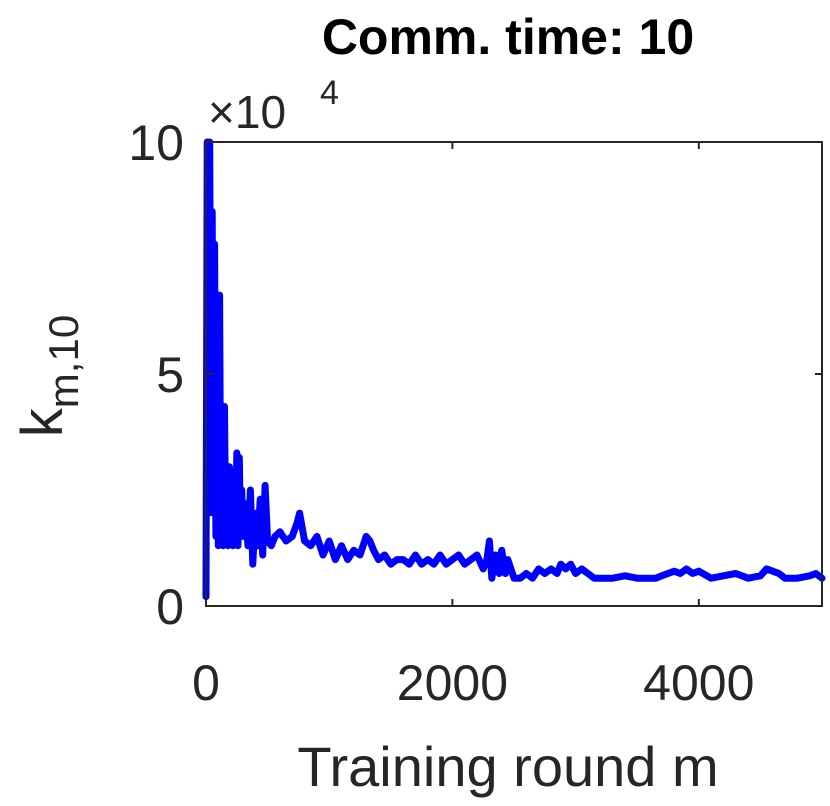  I want to click on y-axis-label: km,10, so click(48, 376).